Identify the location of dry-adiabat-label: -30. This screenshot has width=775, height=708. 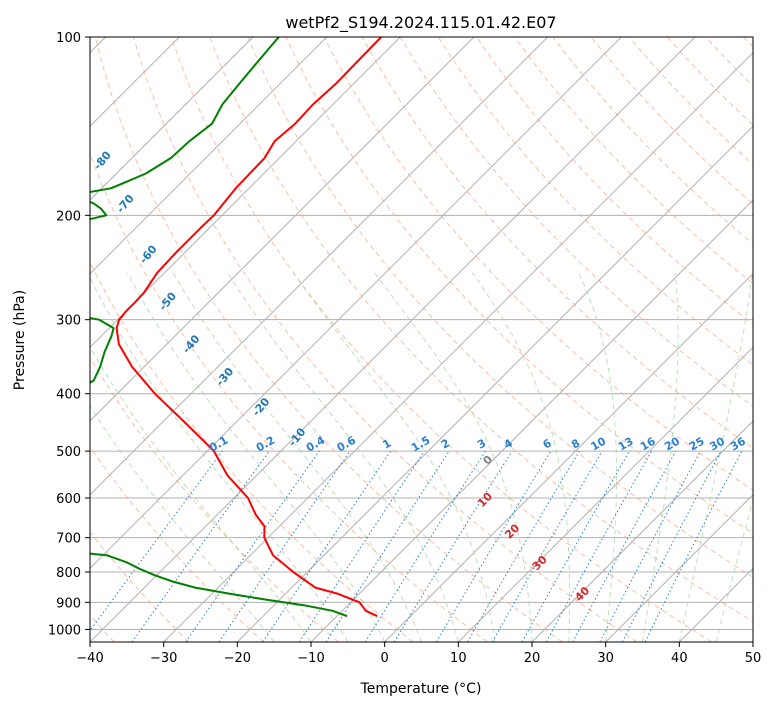
(225, 377).